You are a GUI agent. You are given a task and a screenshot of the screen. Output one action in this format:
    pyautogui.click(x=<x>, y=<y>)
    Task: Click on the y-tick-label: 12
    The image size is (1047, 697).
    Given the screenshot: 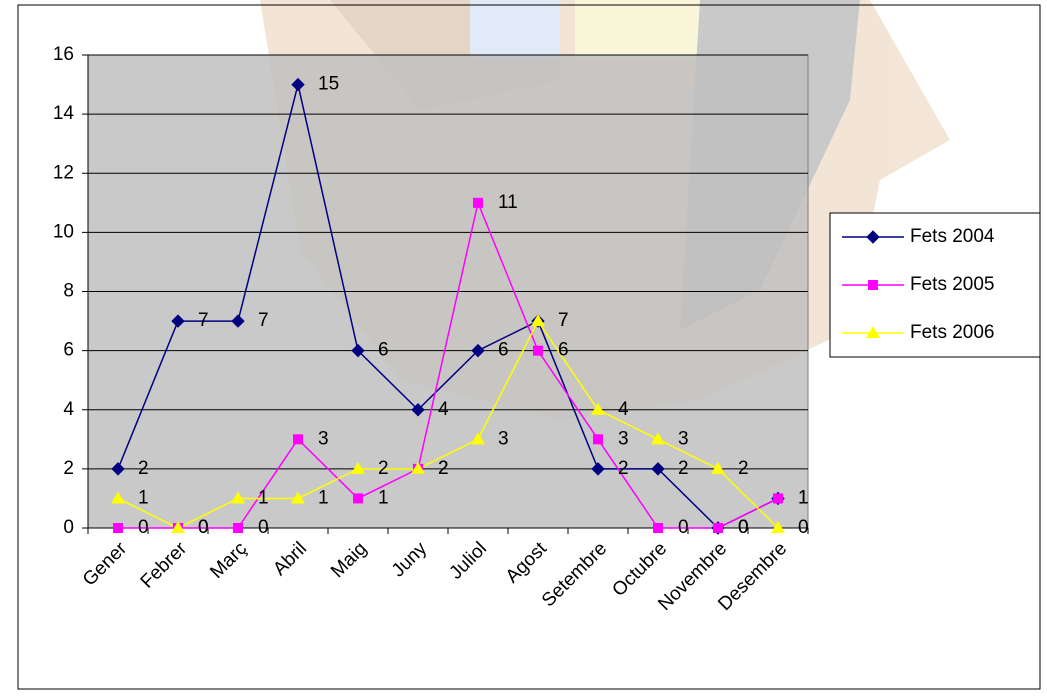 What is the action you would take?
    pyautogui.click(x=63, y=172)
    